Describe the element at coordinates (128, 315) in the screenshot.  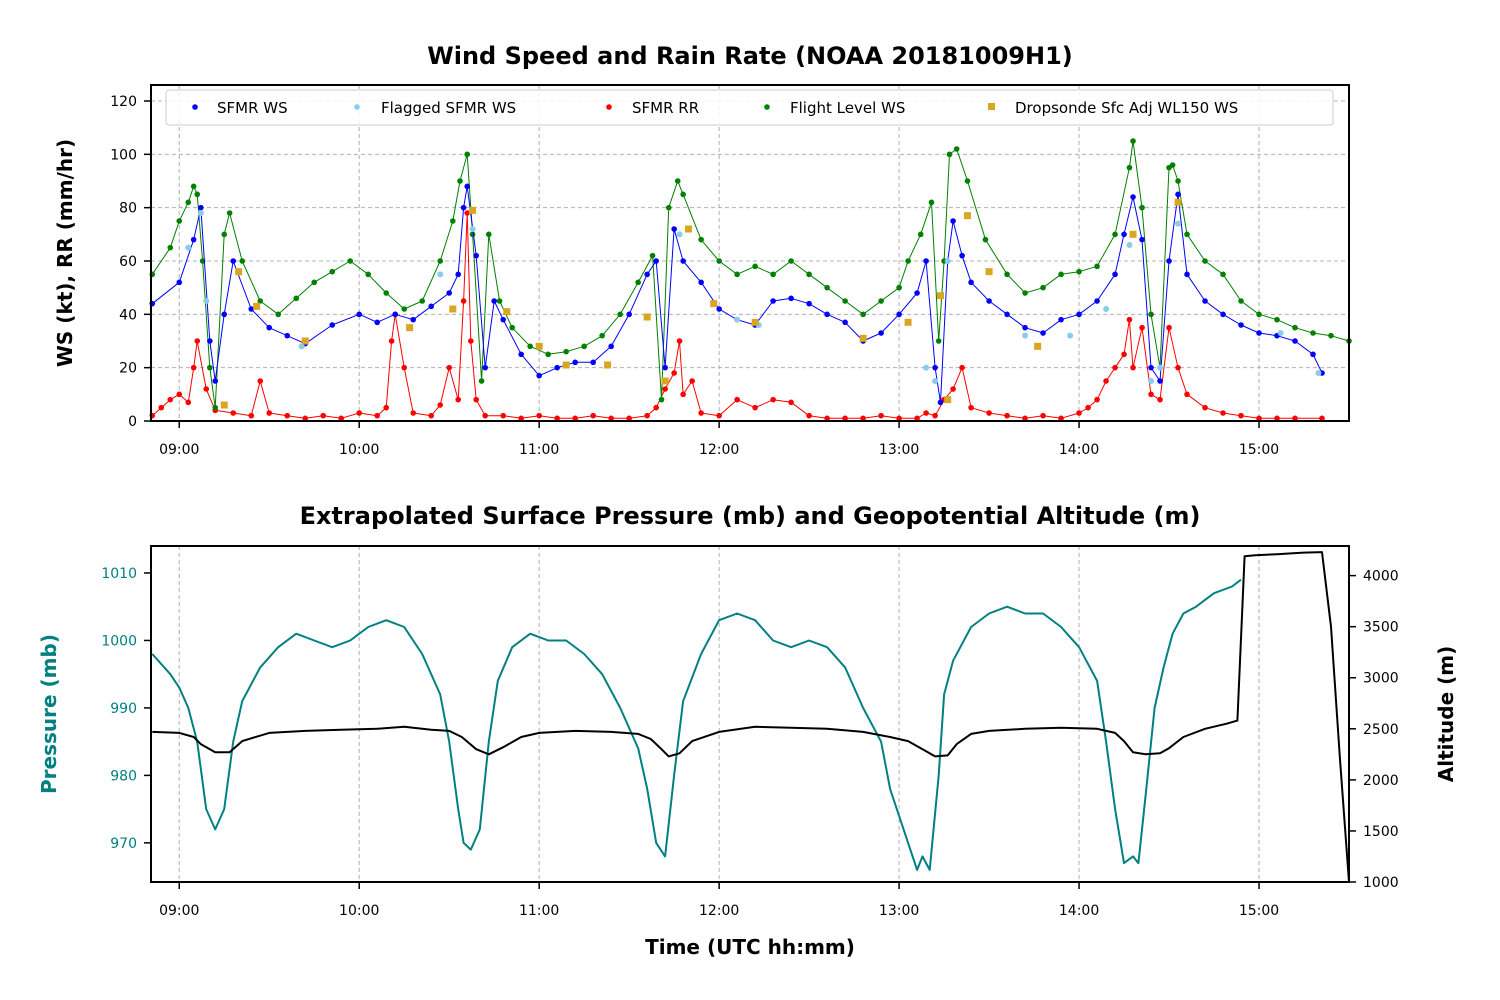
I see `wind-rain-y-tick-label: 40` at that location.